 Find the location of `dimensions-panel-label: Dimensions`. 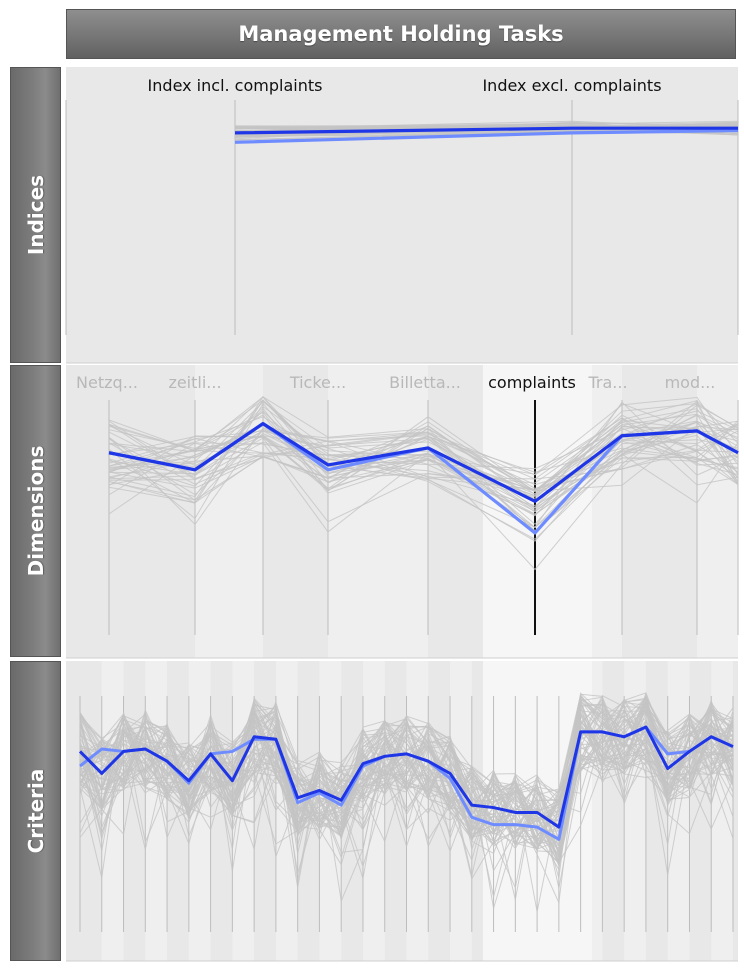

dimensions-panel-label: Dimensions is located at coordinates (35, 511).